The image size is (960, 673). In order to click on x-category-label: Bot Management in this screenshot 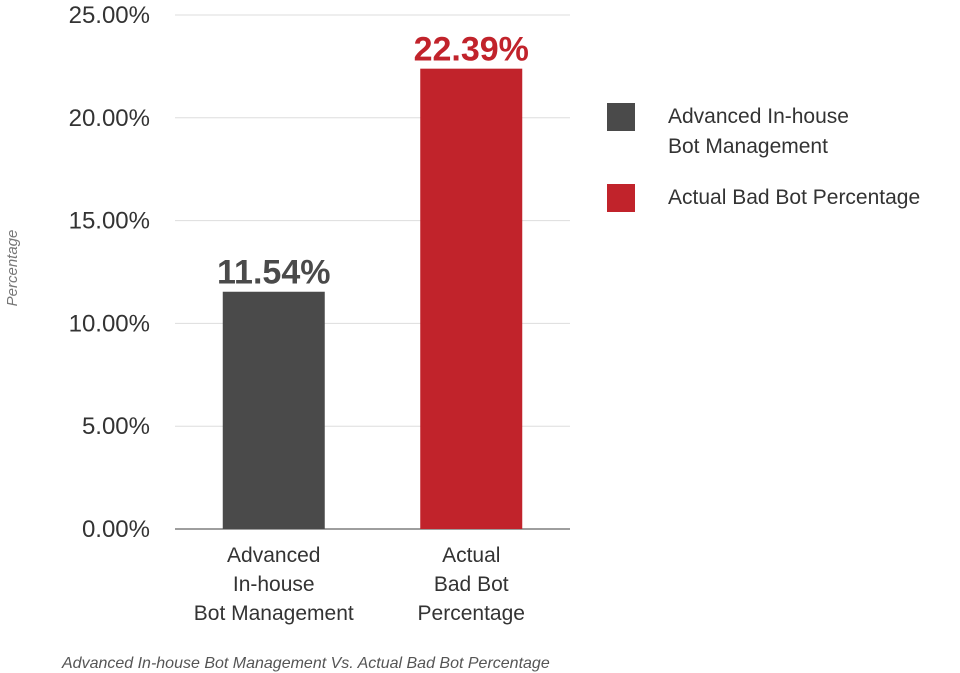, I will do `click(274, 613)`.